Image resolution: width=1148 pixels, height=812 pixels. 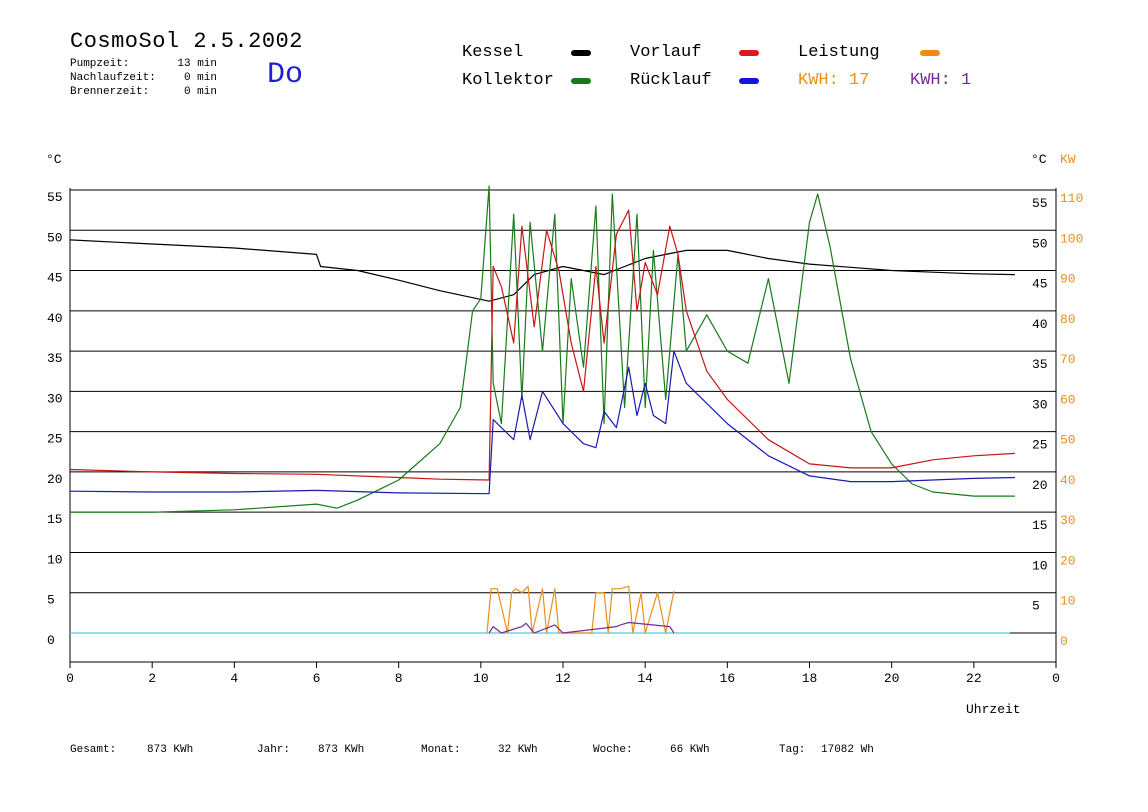 I want to click on legend-kessel: Kessel, so click(x=493, y=52).